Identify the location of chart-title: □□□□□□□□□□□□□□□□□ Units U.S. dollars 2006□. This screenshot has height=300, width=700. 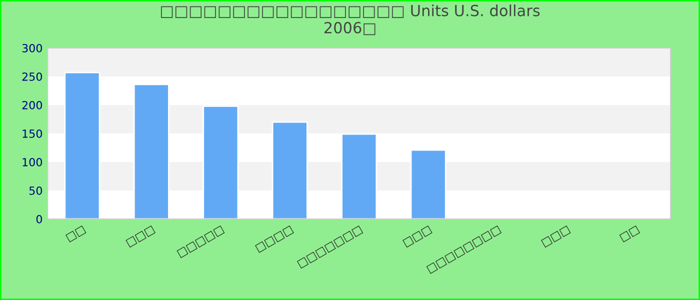
(350, 20).